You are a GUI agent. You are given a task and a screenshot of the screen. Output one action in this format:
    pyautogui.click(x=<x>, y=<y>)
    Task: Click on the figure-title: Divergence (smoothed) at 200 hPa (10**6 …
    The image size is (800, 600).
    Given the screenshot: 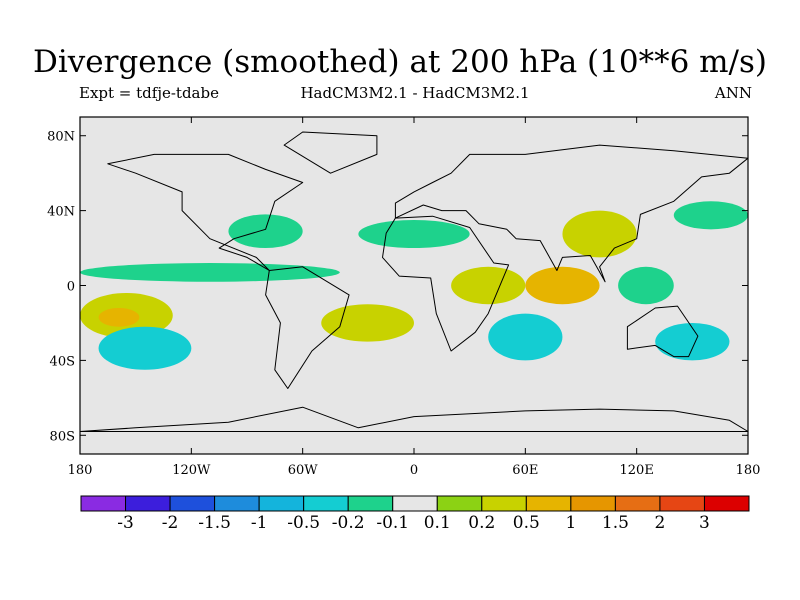 What is the action you would take?
    pyautogui.click(x=400, y=62)
    